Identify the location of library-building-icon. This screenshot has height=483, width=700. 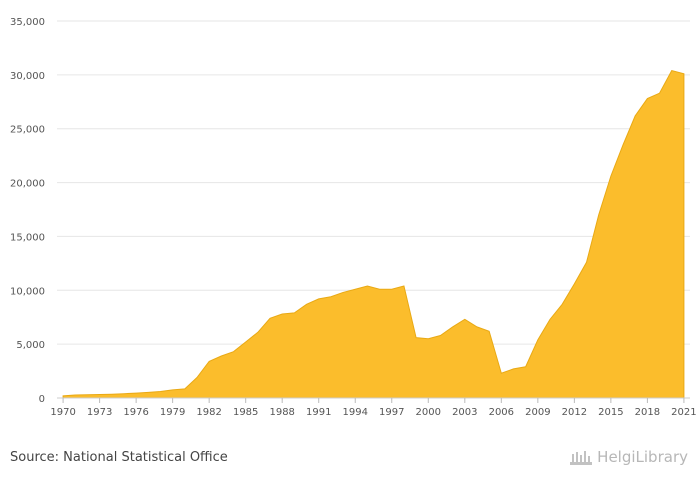
(581, 458).